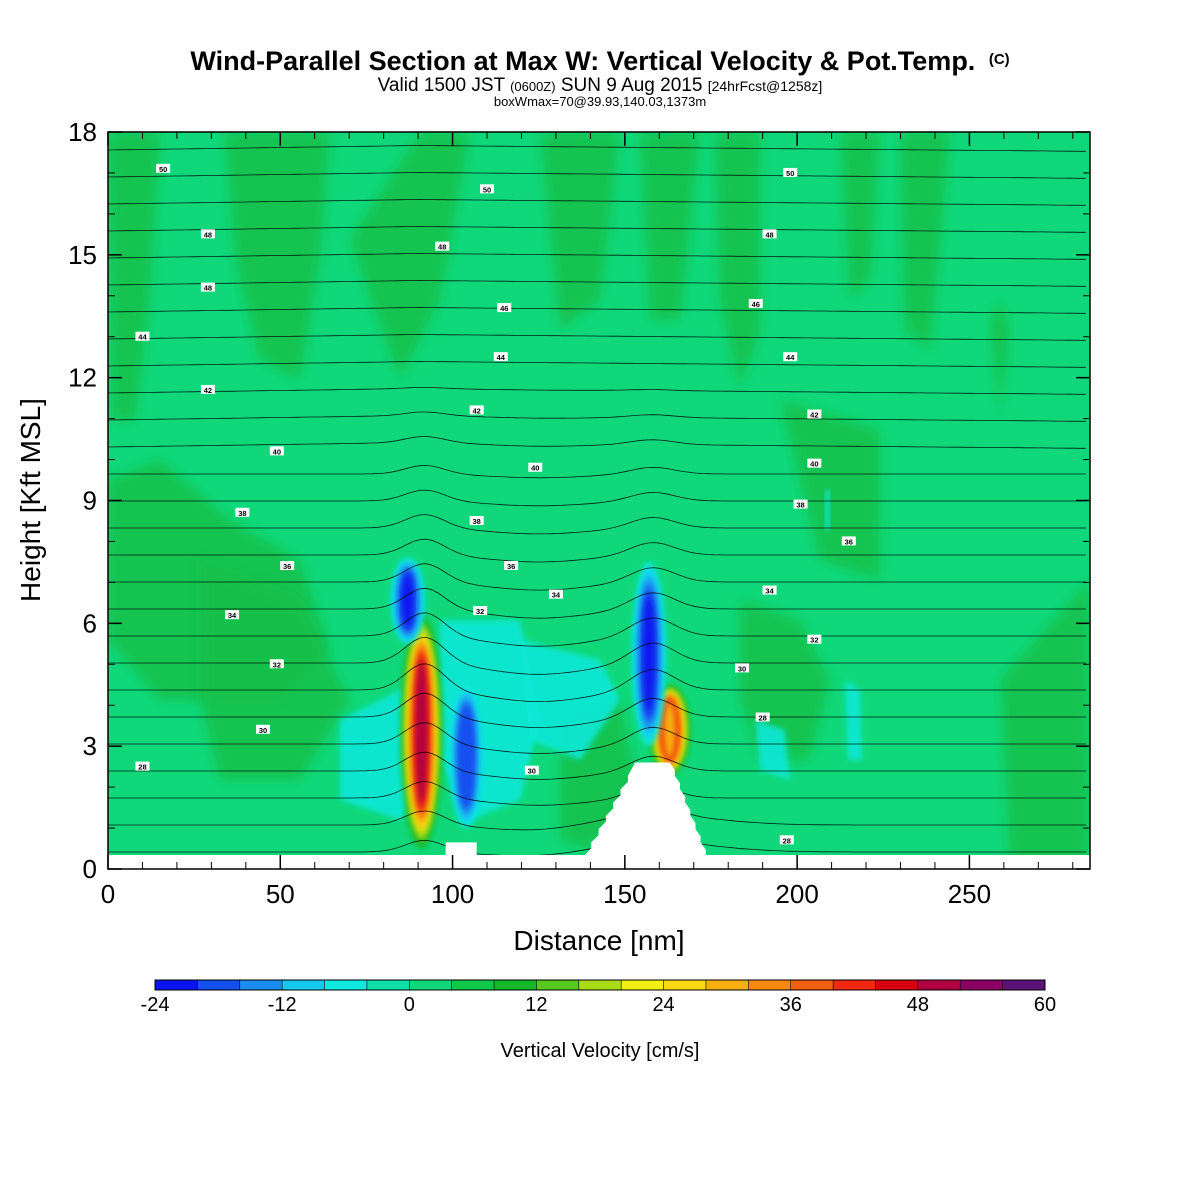 The height and width of the screenshot is (1200, 1200). Describe the element at coordinates (155, 1005) in the screenshot. I see `colorbar-tick-label: -24` at that location.